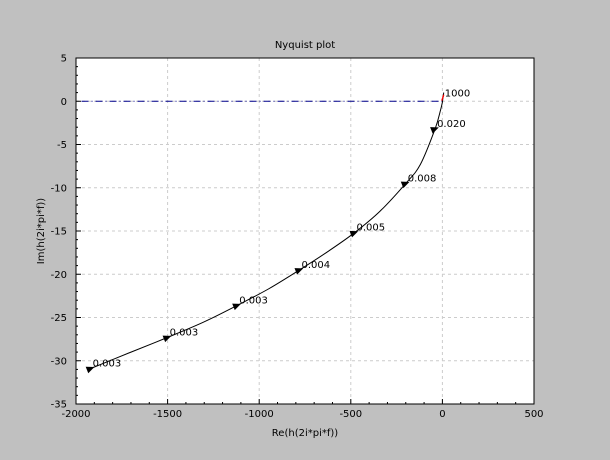 This screenshot has height=460, width=610. I want to click on frequency-label: 0.008, so click(422, 178).